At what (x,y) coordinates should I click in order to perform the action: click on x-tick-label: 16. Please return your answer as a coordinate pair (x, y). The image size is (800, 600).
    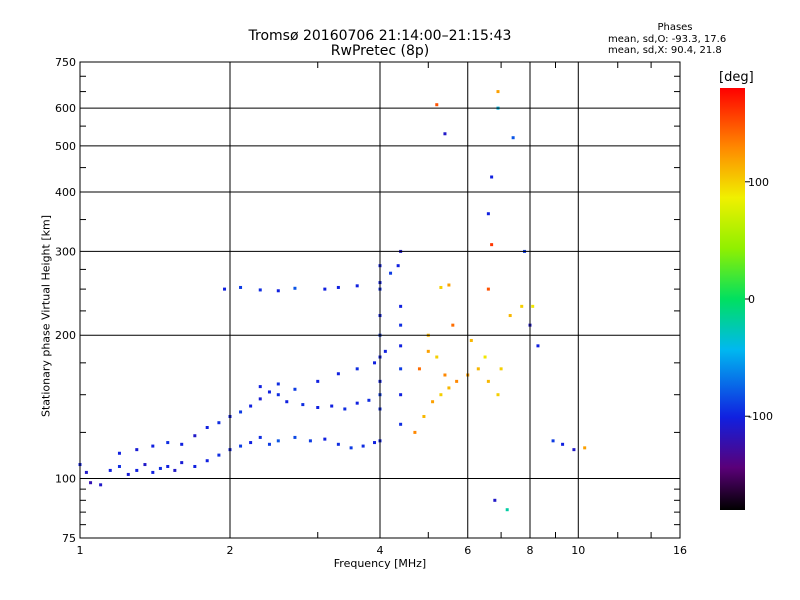
    Looking at the image, I should click on (680, 550).